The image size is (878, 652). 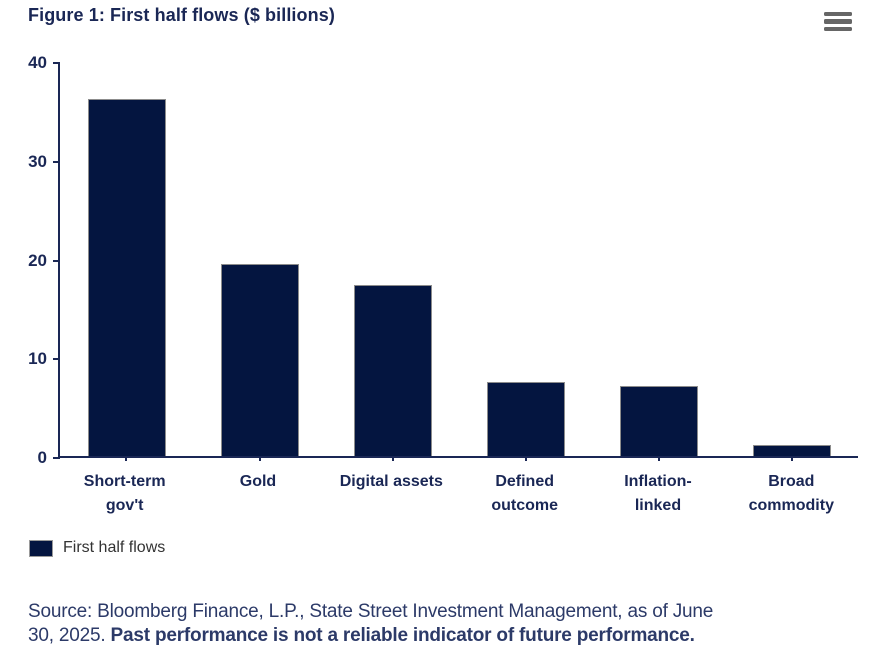 What do you see at coordinates (658, 421) in the screenshot?
I see `bar-inflation-linked` at bounding box center [658, 421].